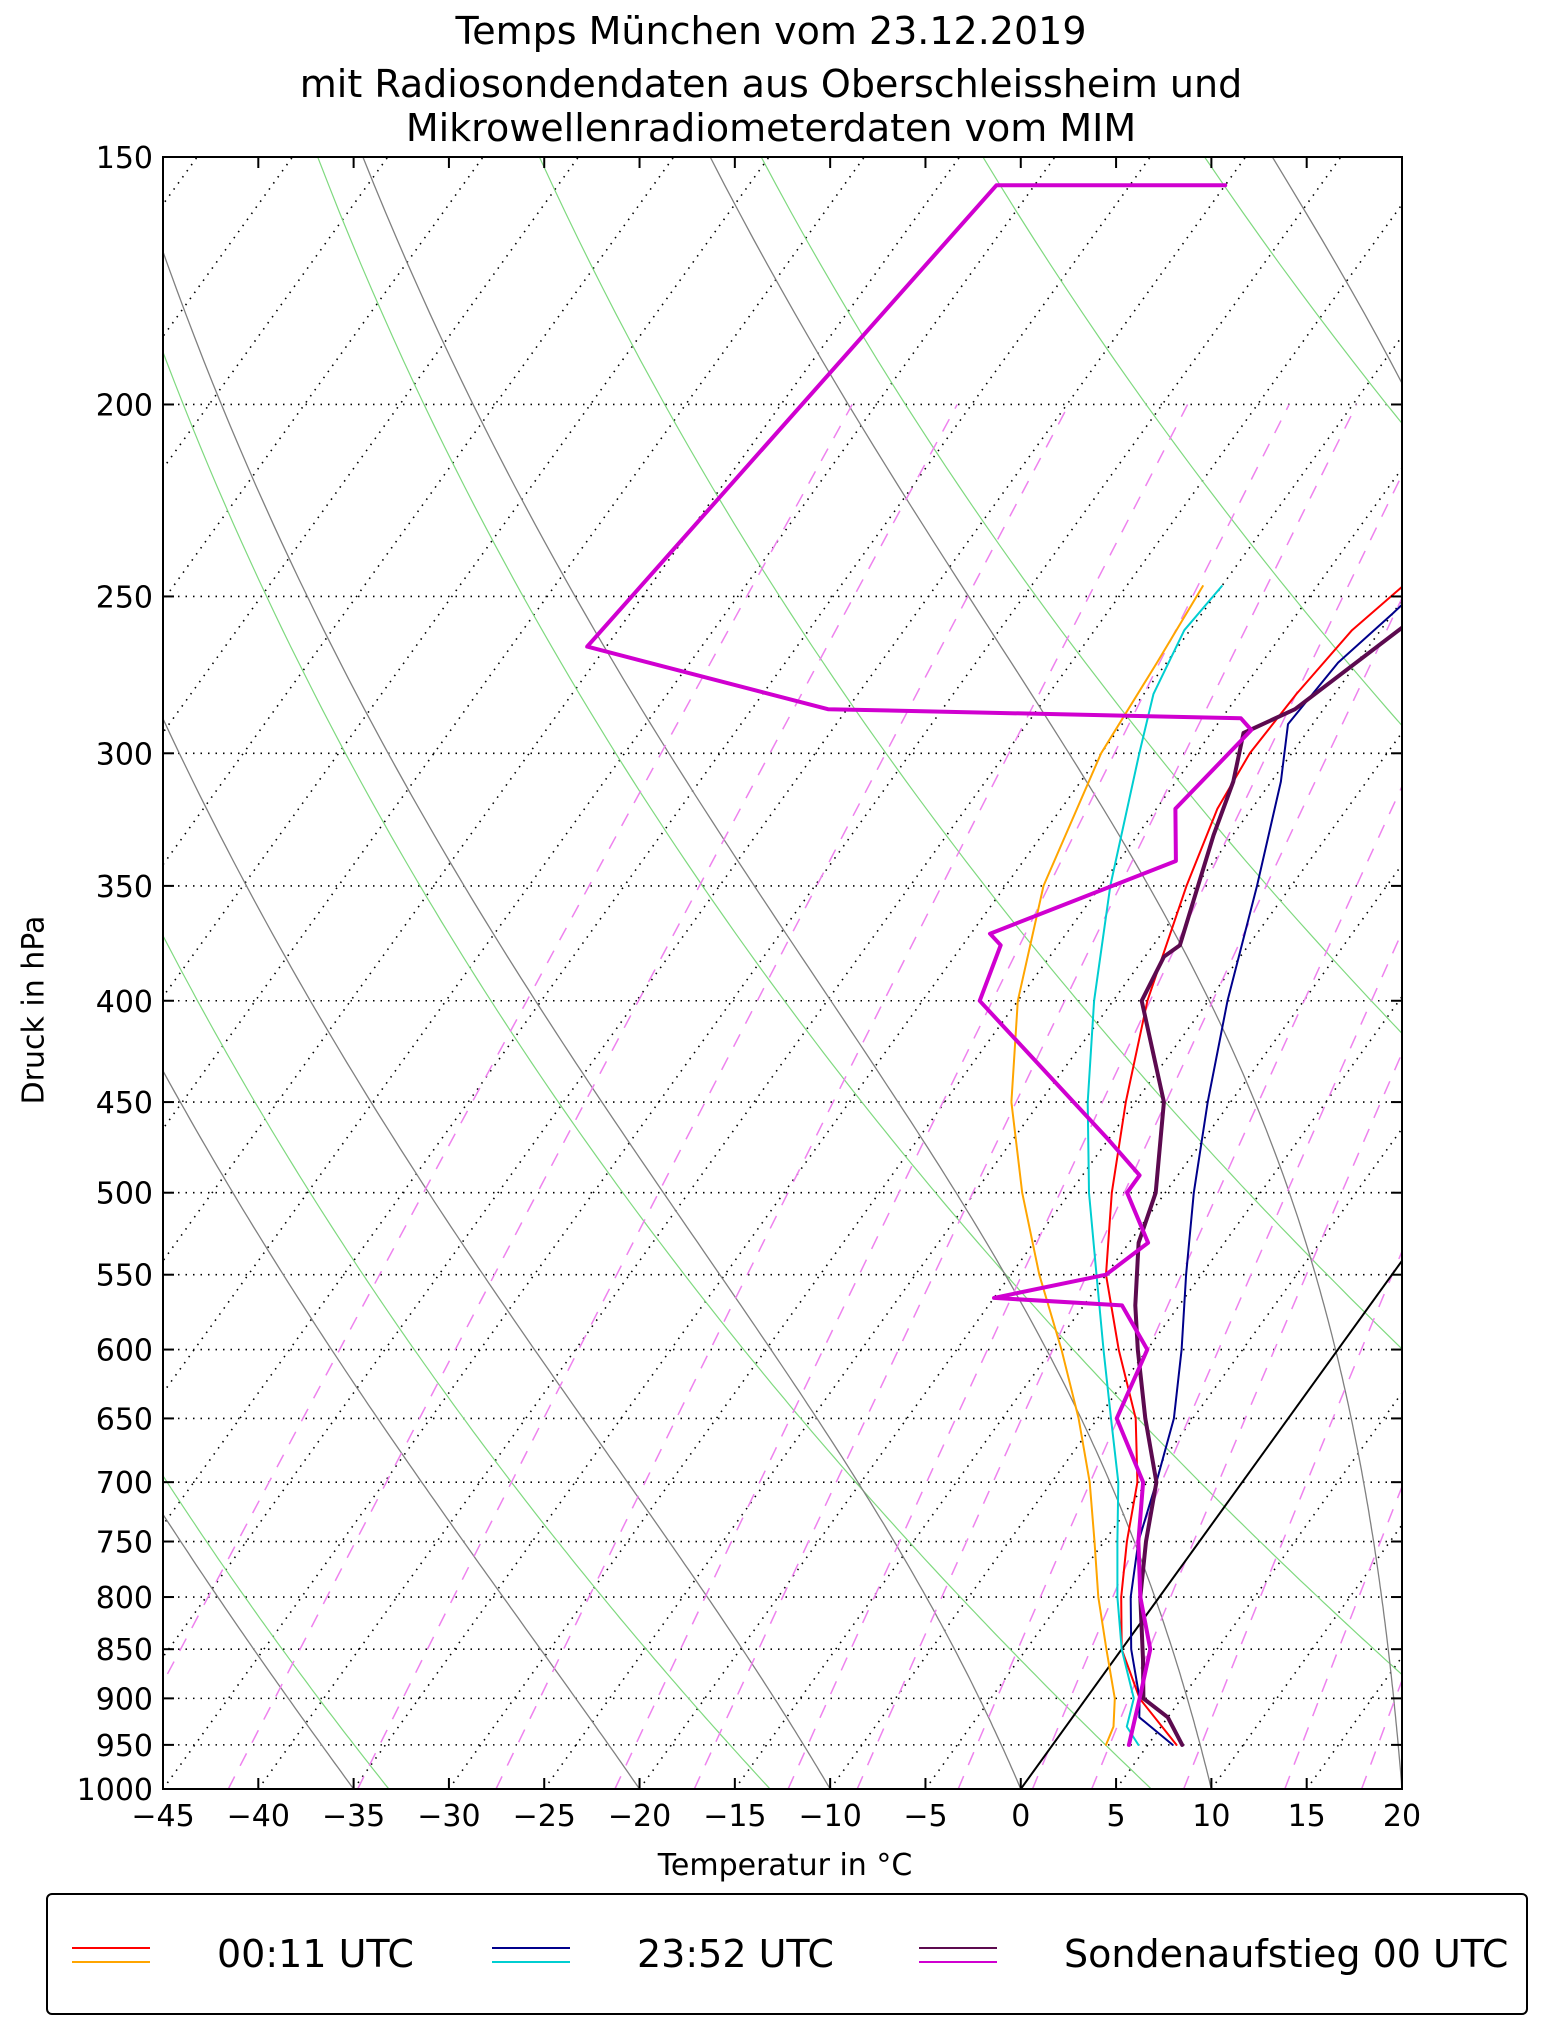 This screenshot has width=1542, height=2032. I want to click on y-tick-label: 550, so click(124, 1276).